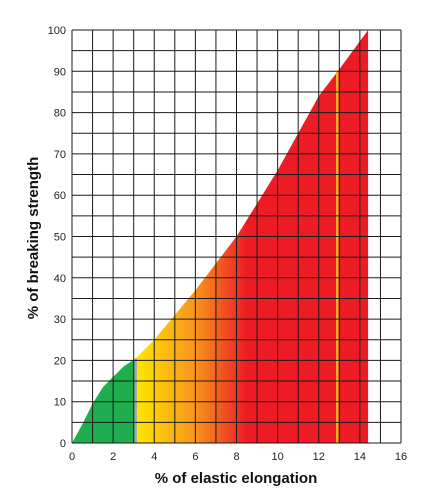  What do you see at coordinates (60, 279) in the screenshot?
I see `y-tick-label: 40` at bounding box center [60, 279].